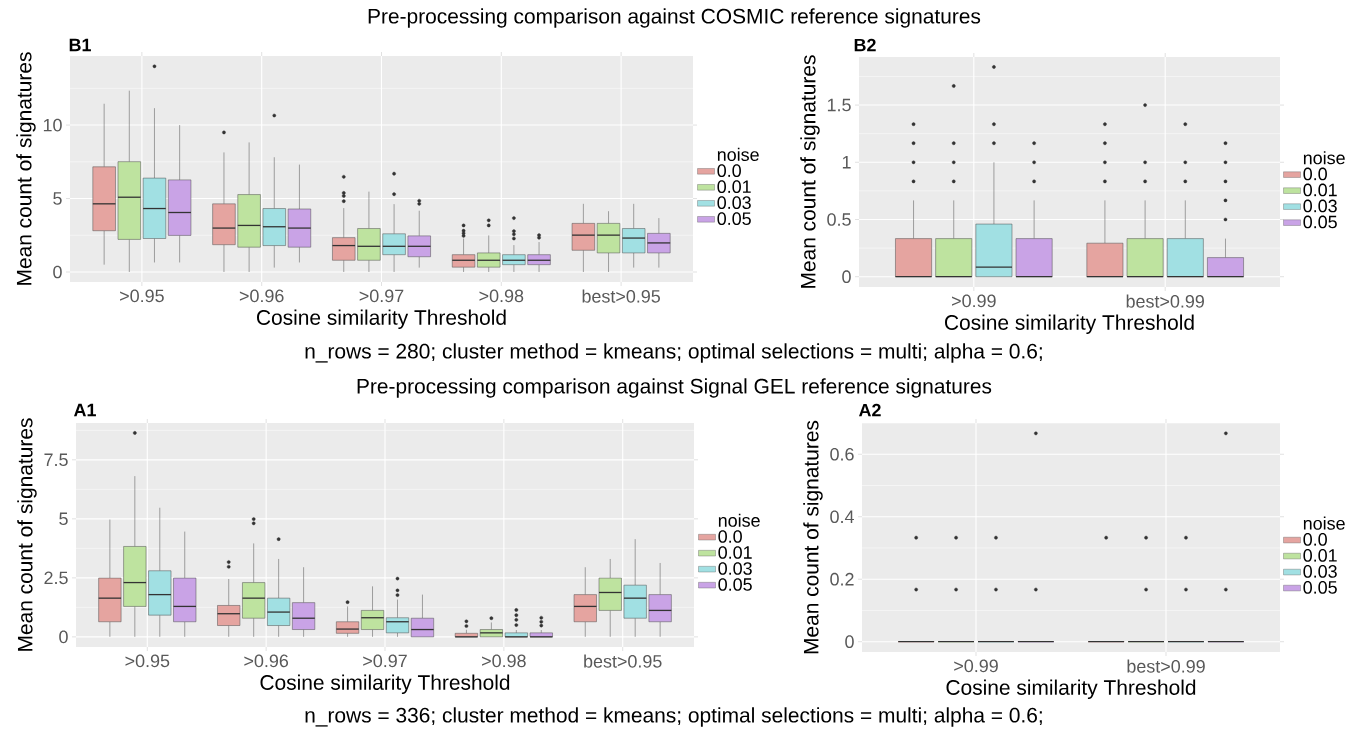 The image size is (1349, 729). What do you see at coordinates (842, 579) in the screenshot?
I see `y-tick-label: 0.2` at bounding box center [842, 579].